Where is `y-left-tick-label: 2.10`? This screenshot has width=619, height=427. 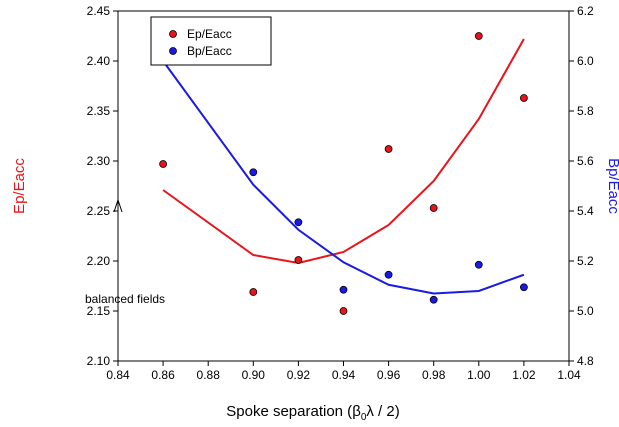 y-left-tick-label: 2.10 is located at coordinates (99, 361).